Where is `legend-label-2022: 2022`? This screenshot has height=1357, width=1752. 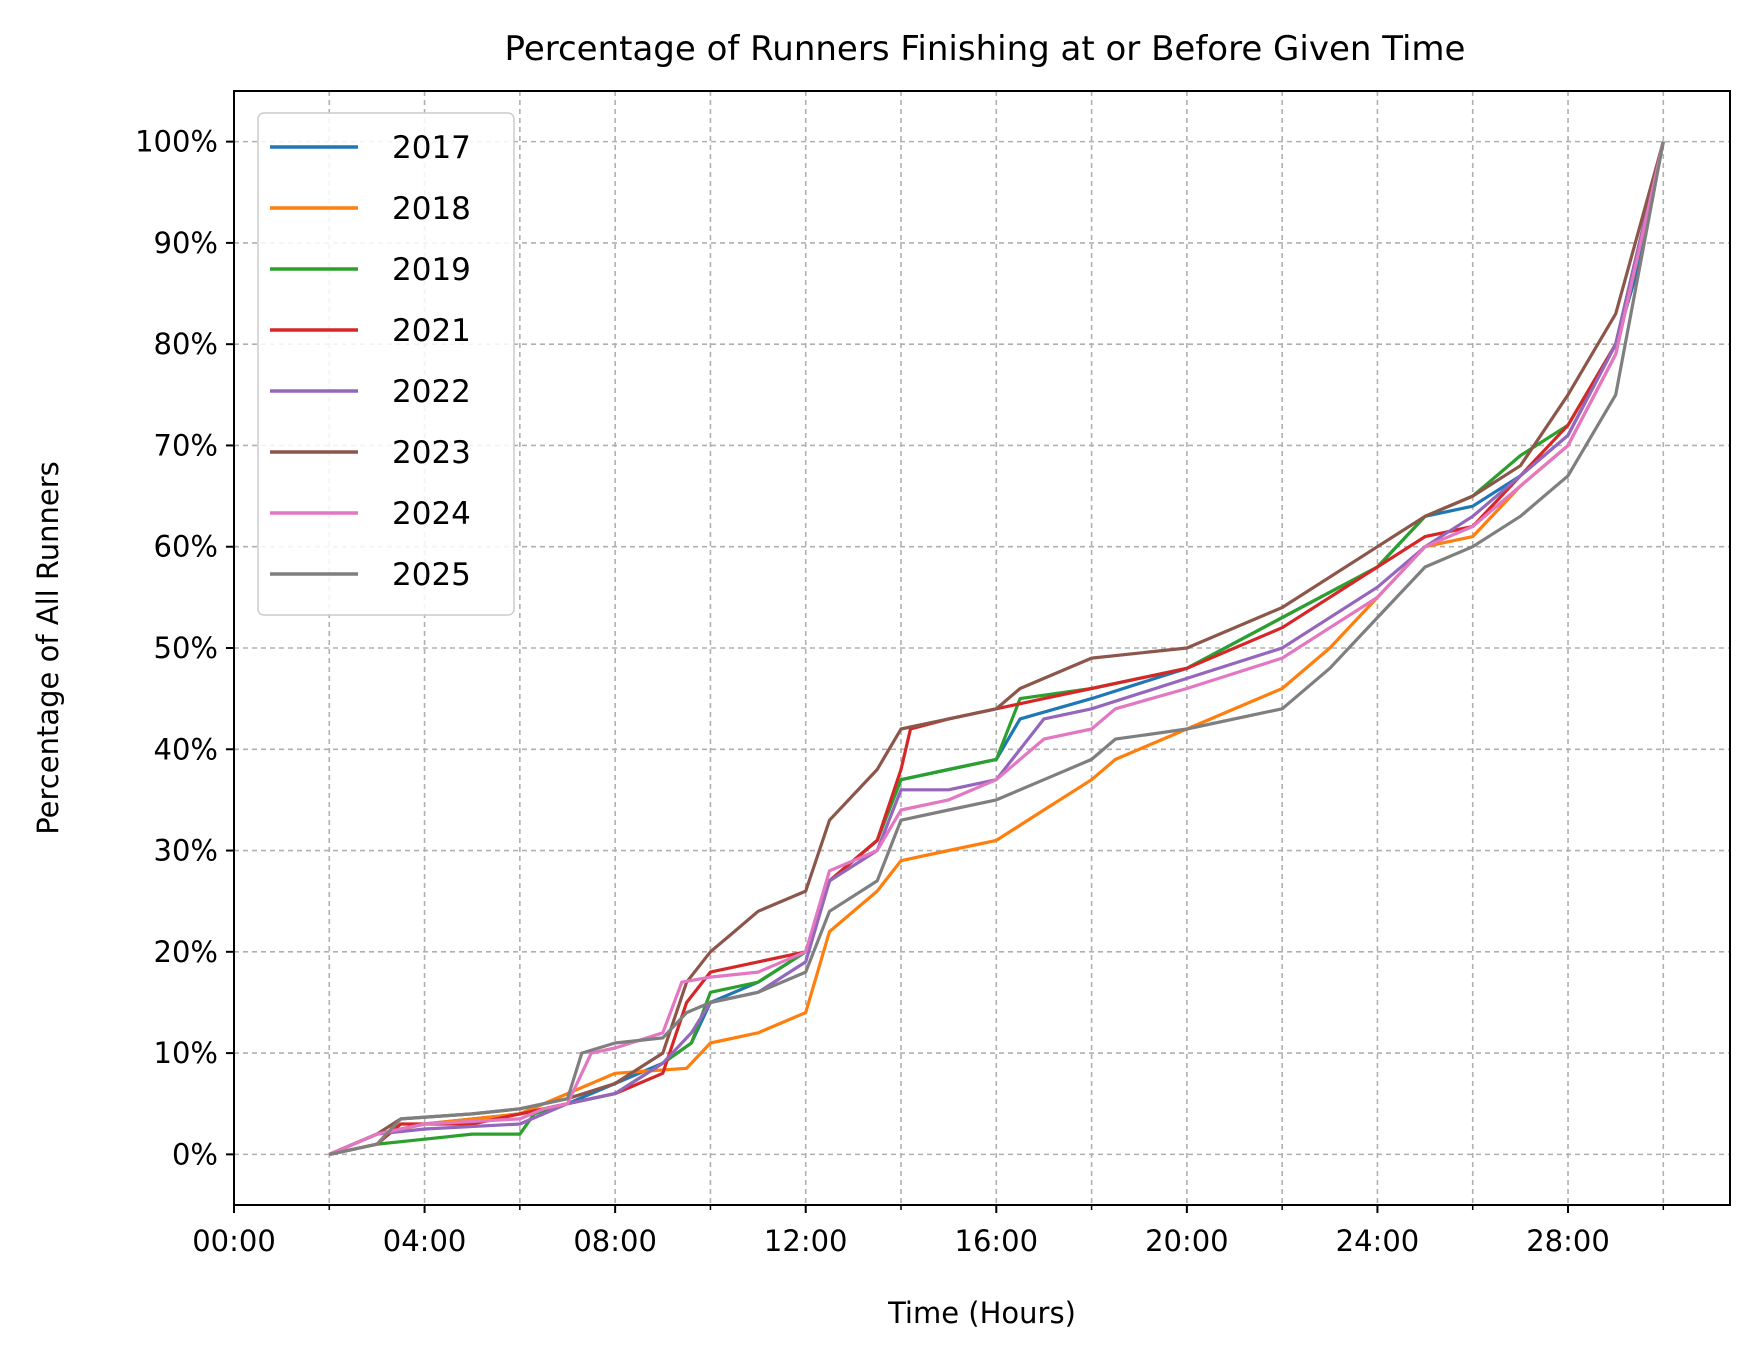 legend-label-2022: 2022 is located at coordinates (431, 392).